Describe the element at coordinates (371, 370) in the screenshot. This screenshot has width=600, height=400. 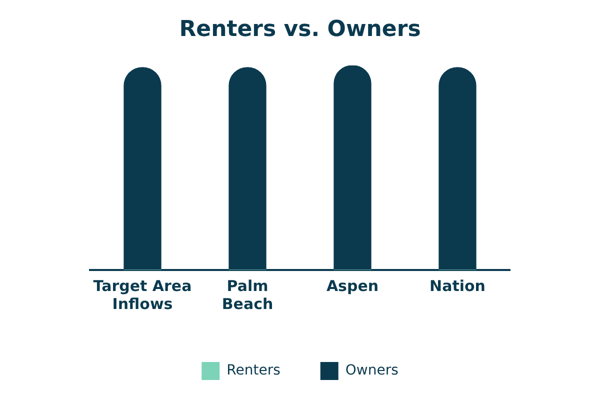
I see `legend-label: Owners` at that location.